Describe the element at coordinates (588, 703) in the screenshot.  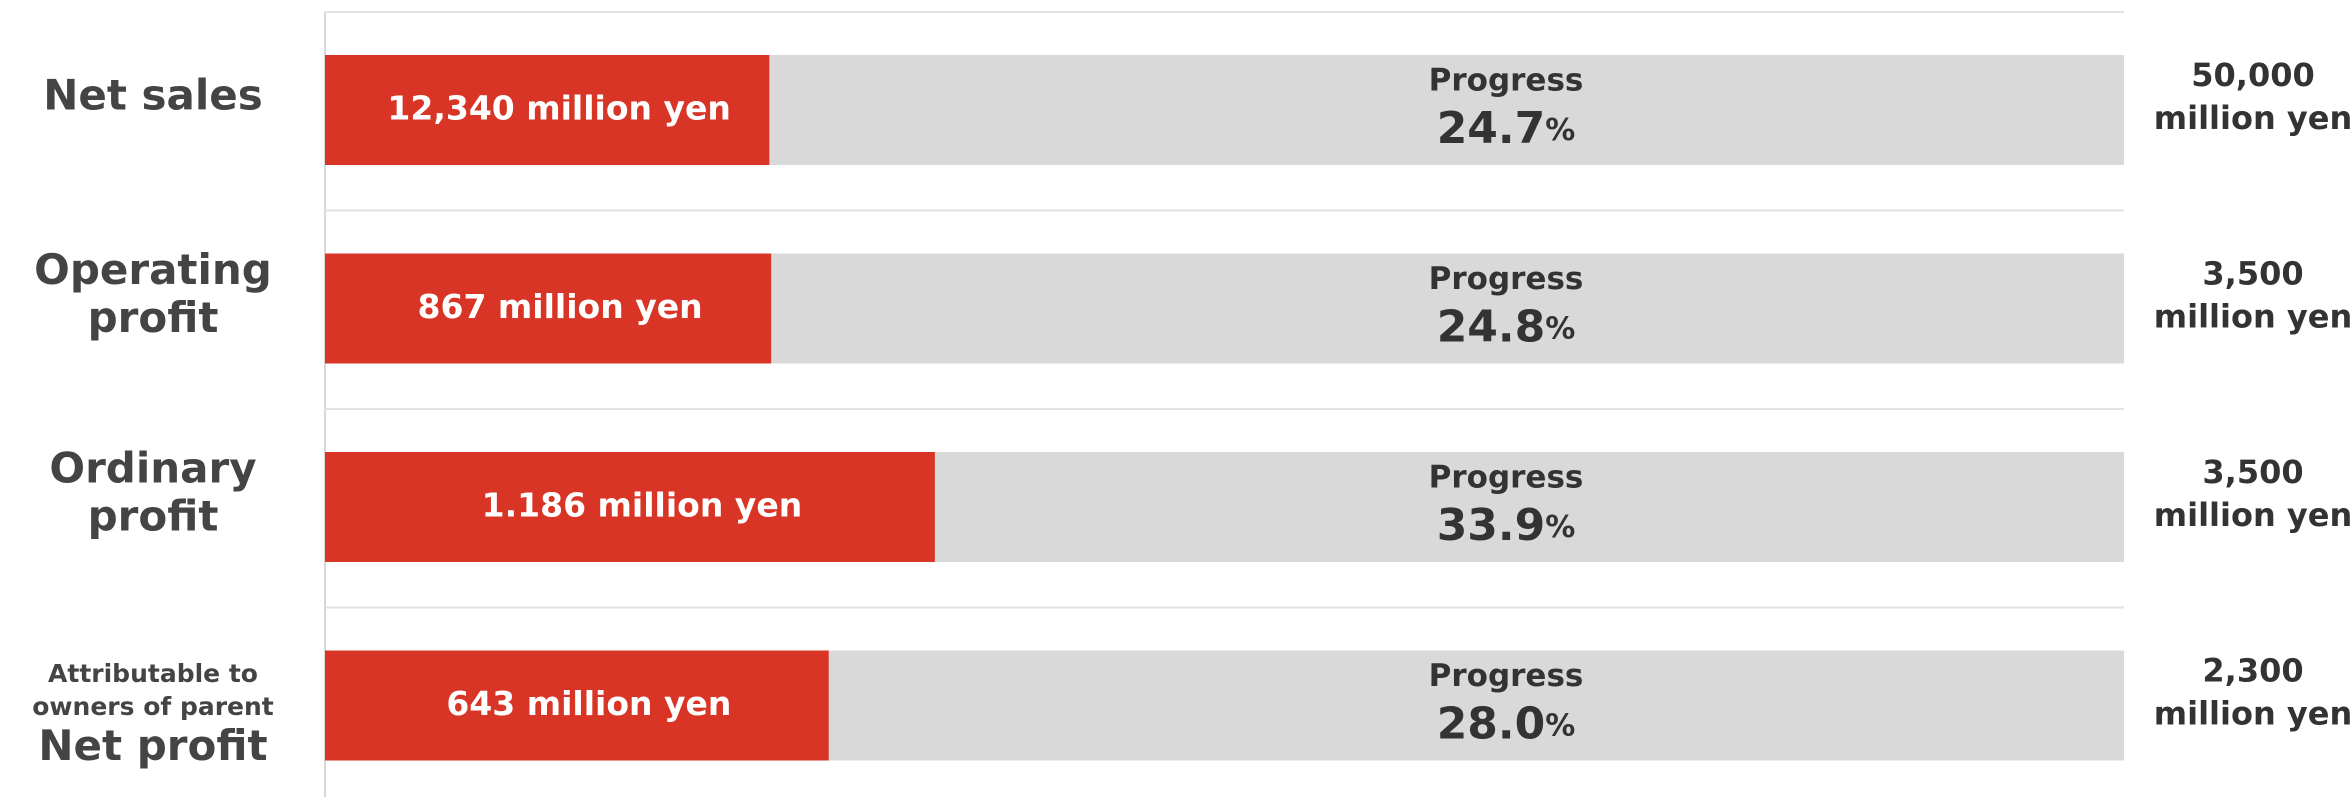
I see `actual-label: 643 million yen` at that location.